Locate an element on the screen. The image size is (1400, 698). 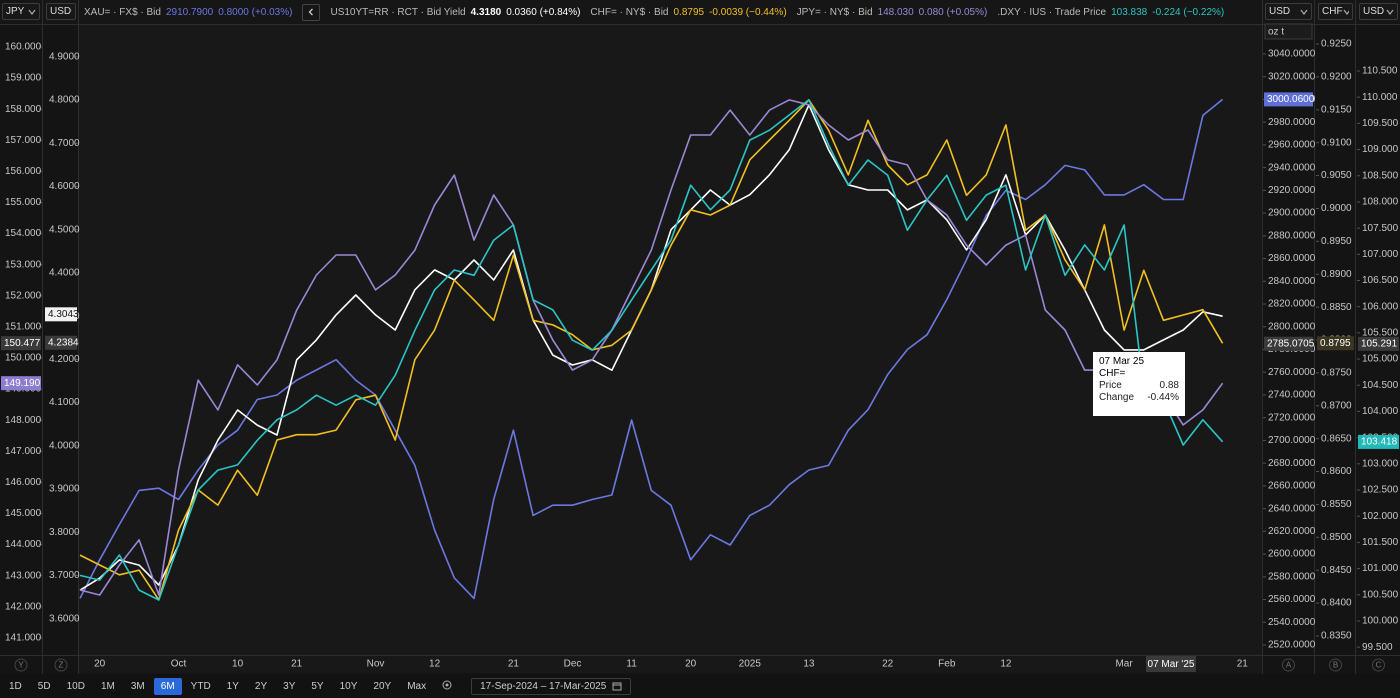
settings-button is located at coordinates (447, 686).